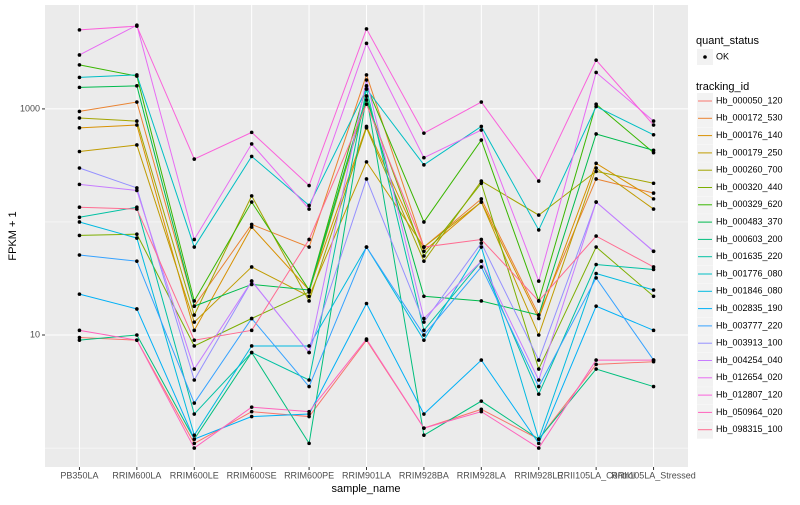 This screenshot has width=800, height=505. Describe the element at coordinates (366, 475) in the screenshot. I see `x-tick-label: RRIM901LA` at that location.